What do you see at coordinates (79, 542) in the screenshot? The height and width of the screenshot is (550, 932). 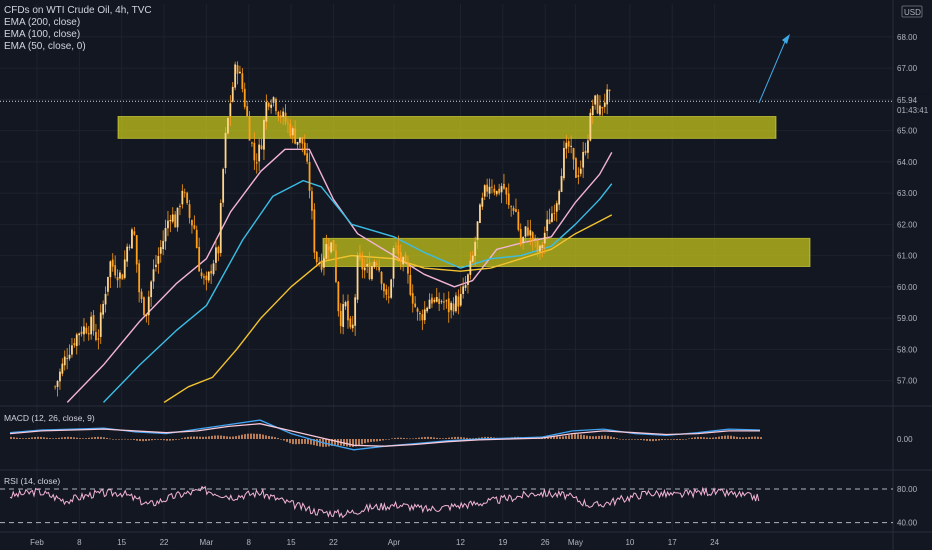 I see `time-tick-1: 8` at bounding box center [79, 542].